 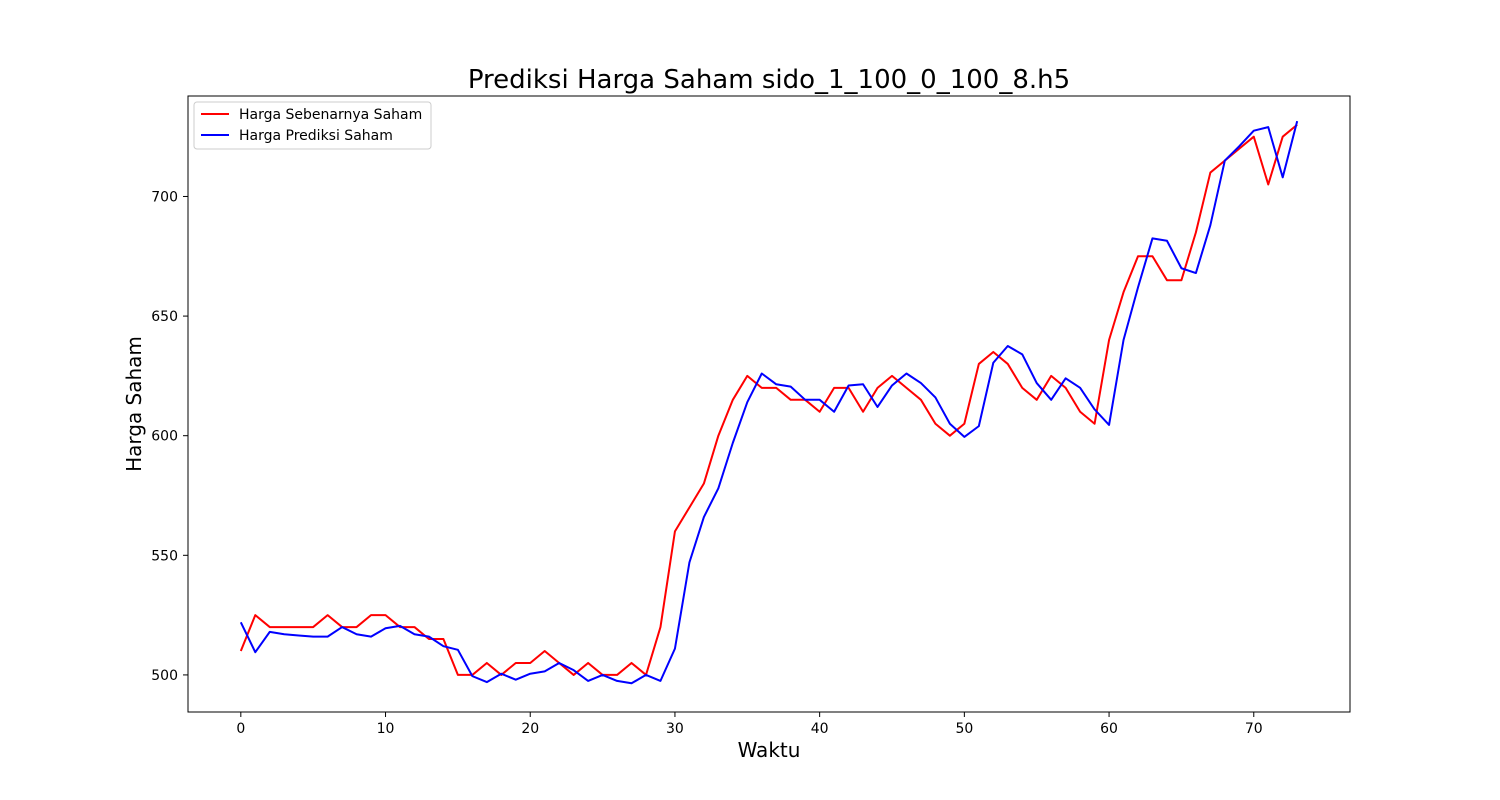 What do you see at coordinates (134, 404) in the screenshot?
I see `y-axis-label: Harga Saham` at bounding box center [134, 404].